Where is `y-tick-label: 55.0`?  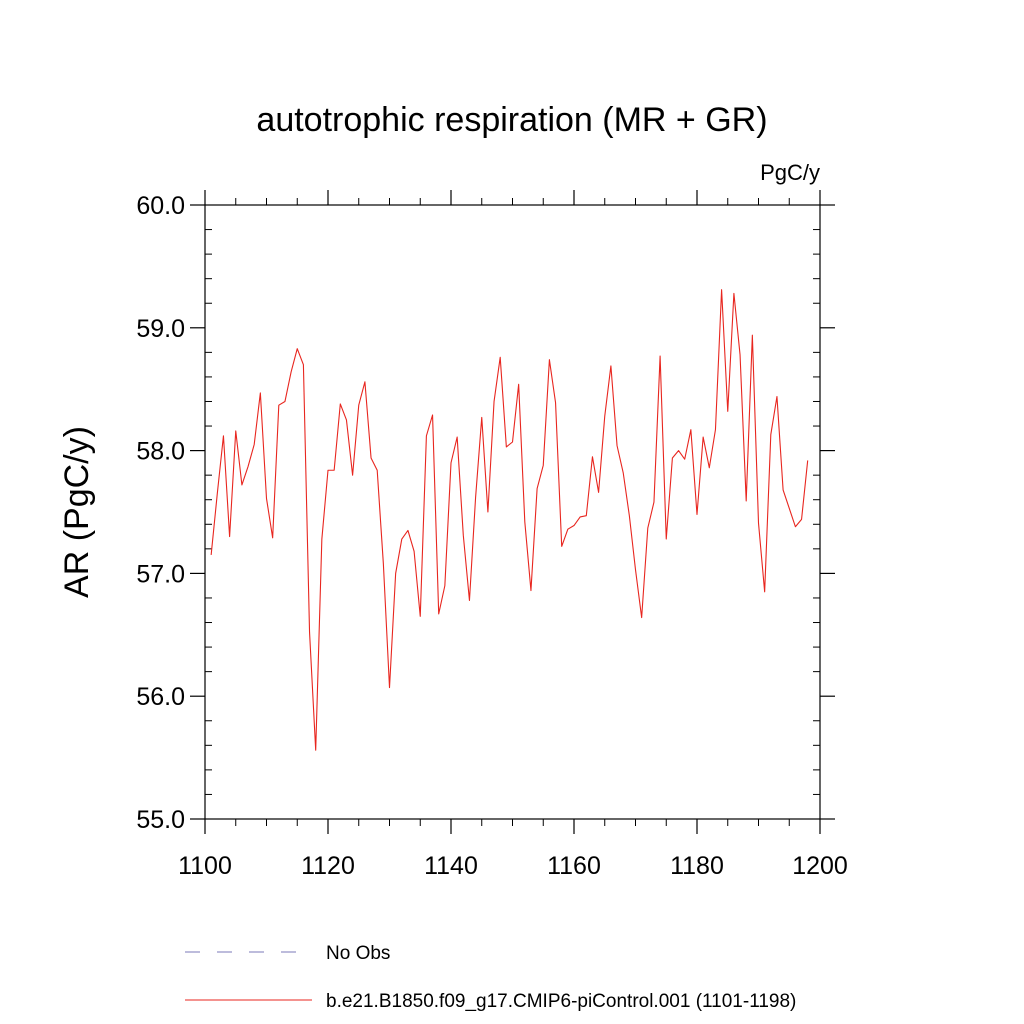 y-tick-label: 55.0 is located at coordinates (160, 820).